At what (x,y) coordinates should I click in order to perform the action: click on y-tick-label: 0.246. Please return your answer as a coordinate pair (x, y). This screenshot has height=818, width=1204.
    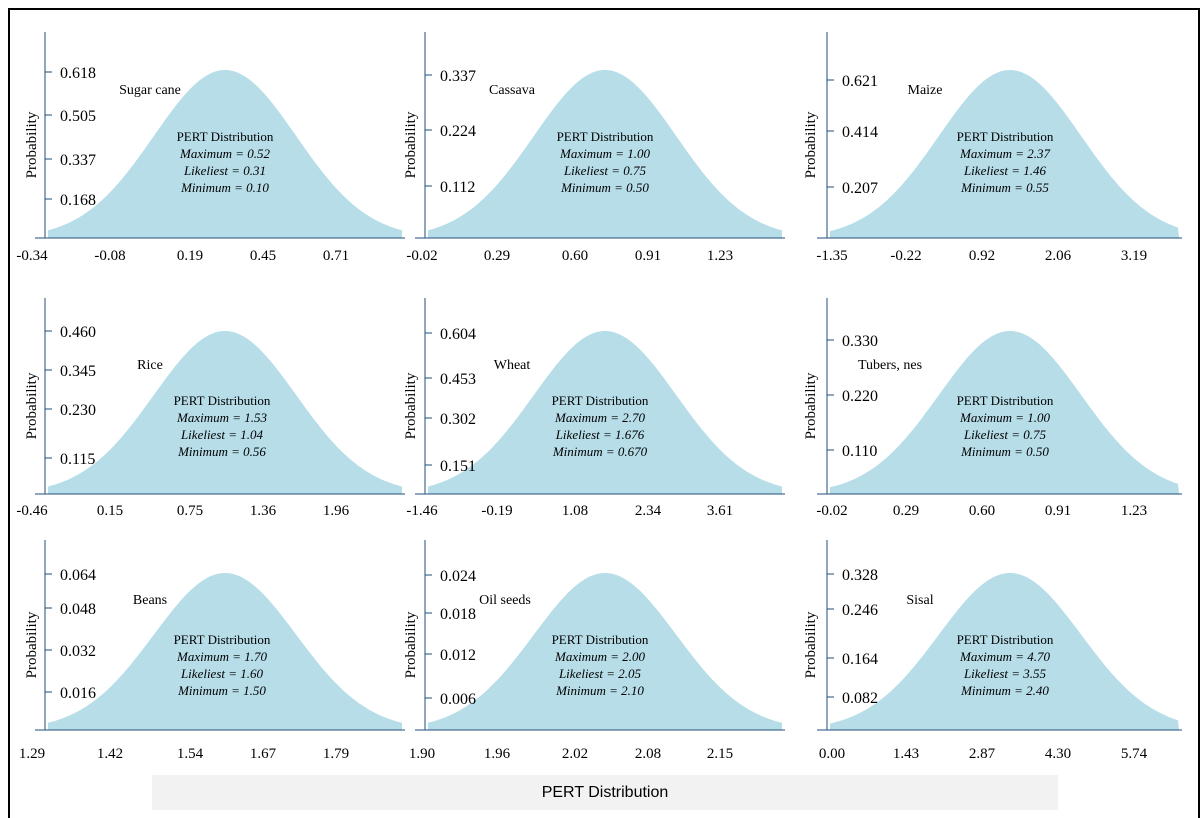
    Looking at the image, I should click on (860, 610).